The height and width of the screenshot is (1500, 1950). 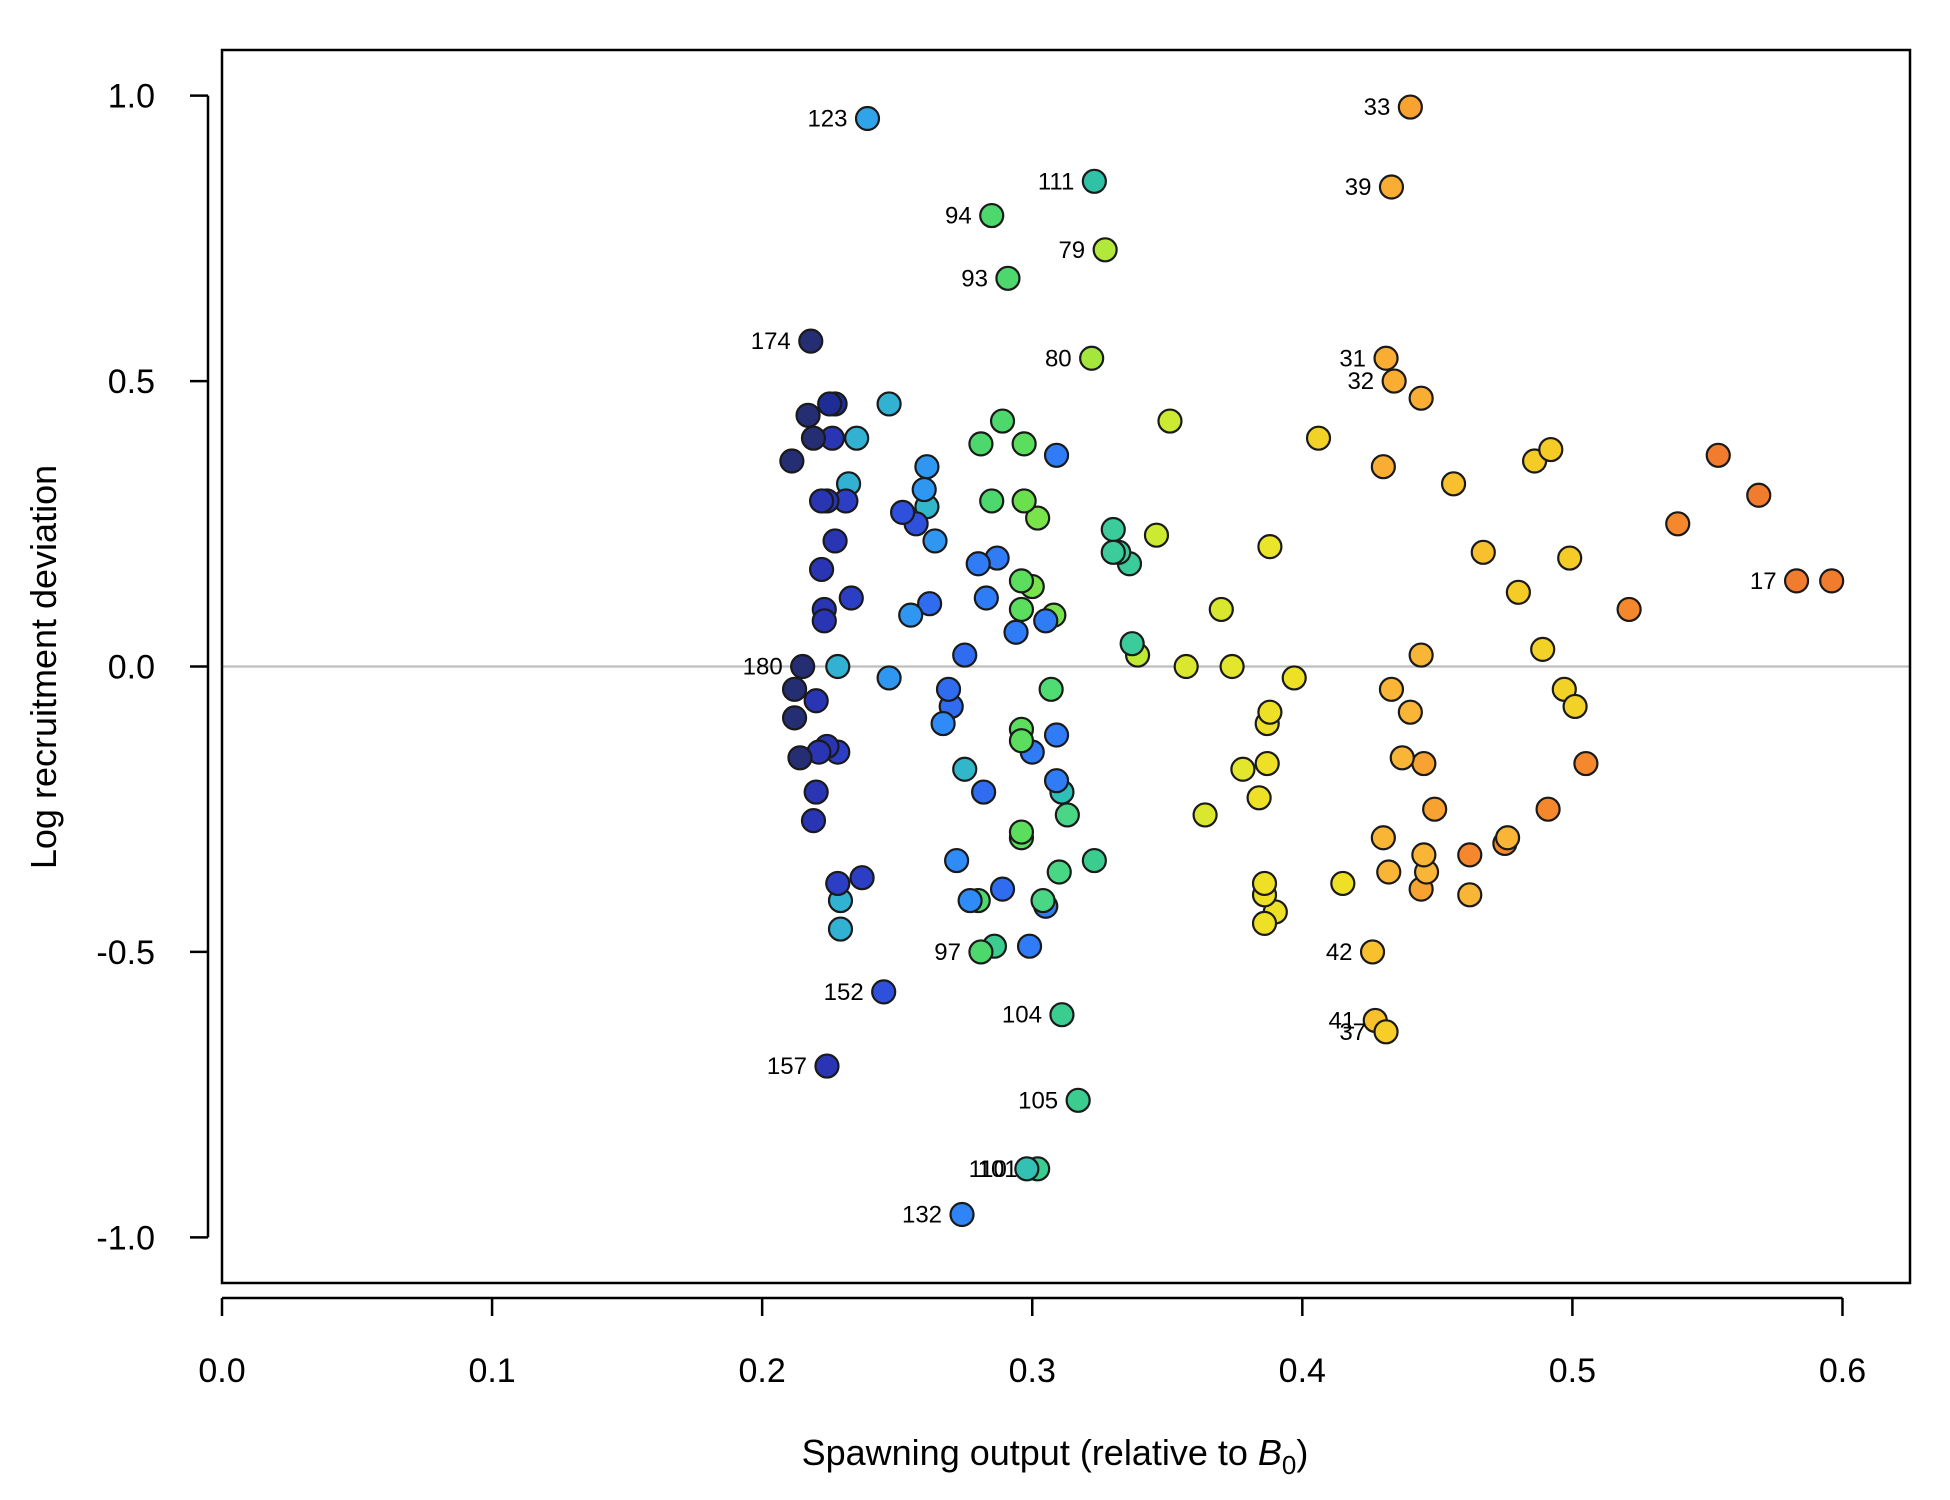 I want to click on x-tick-label: 0.0, so click(x=221, y=1371).